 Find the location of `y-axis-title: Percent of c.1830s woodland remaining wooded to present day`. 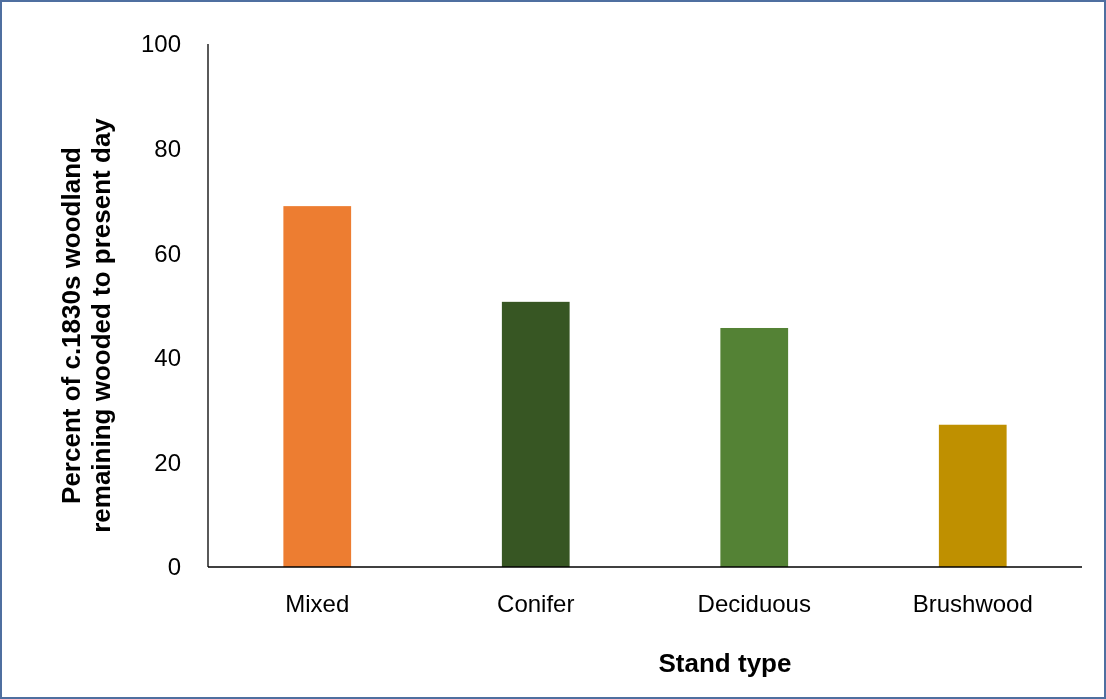

y-axis-title: Percent of c.1830s woodland remaining wooded to present day is located at coordinates (86, 325).